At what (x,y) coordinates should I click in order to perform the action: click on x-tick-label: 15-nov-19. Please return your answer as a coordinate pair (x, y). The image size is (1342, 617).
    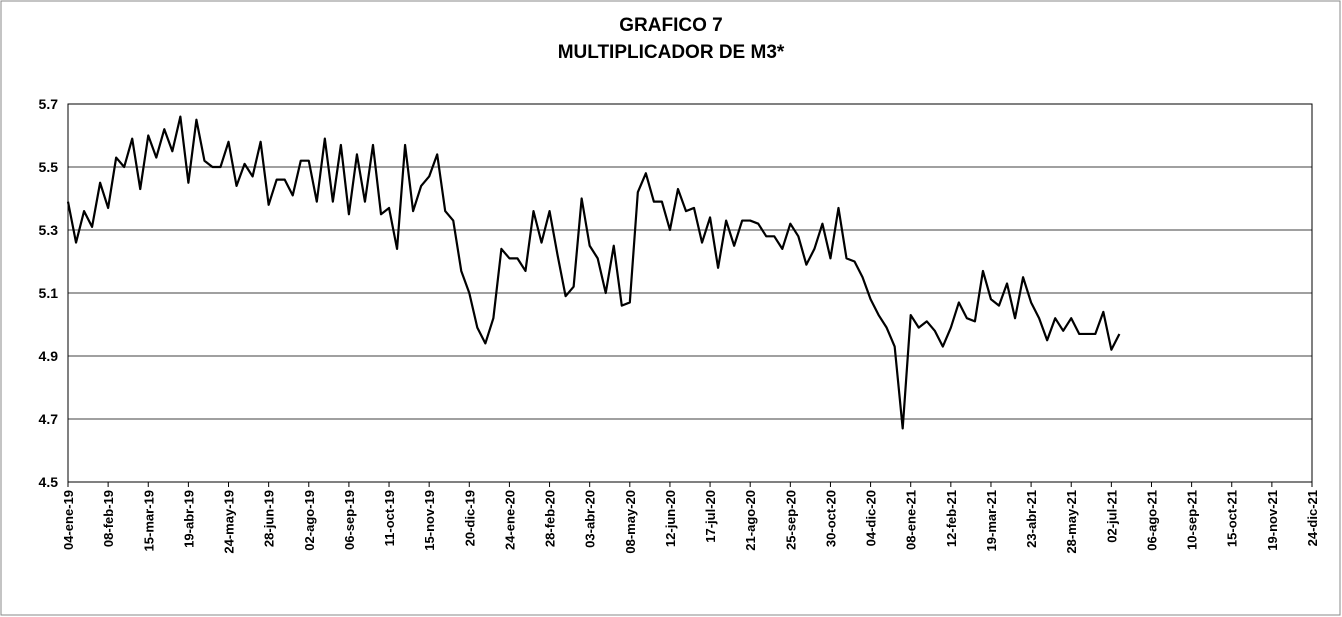
    Looking at the image, I should click on (429, 520).